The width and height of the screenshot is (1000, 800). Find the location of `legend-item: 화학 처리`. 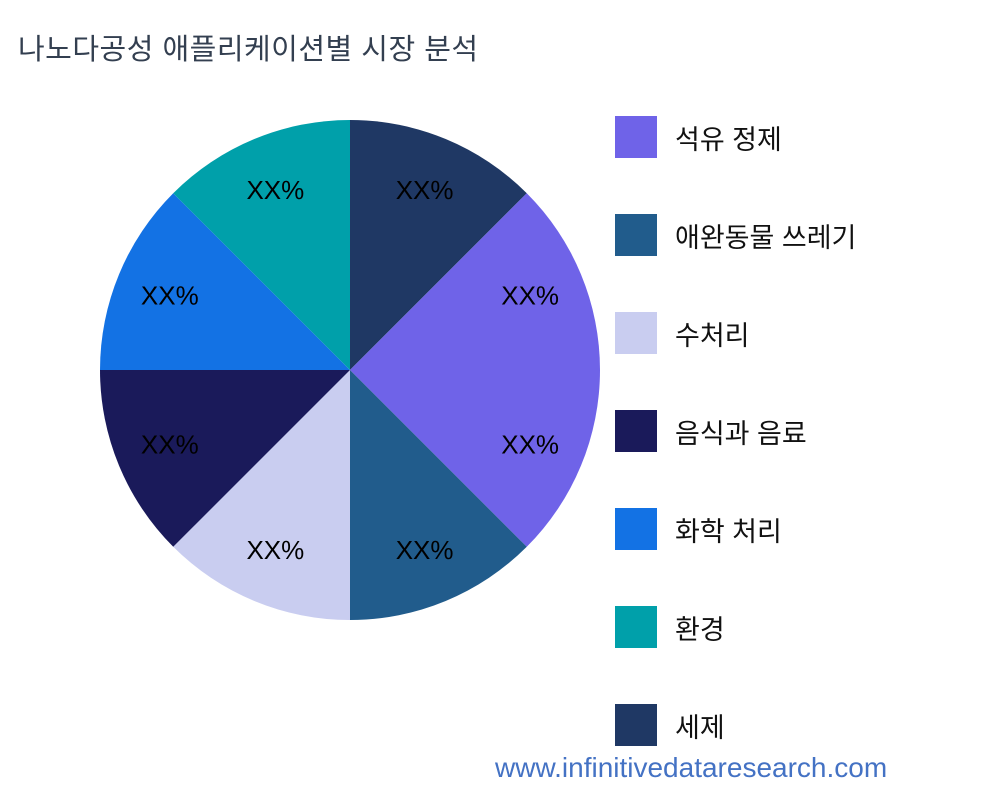

legend-item: 화학 처리 is located at coordinates (735, 529).